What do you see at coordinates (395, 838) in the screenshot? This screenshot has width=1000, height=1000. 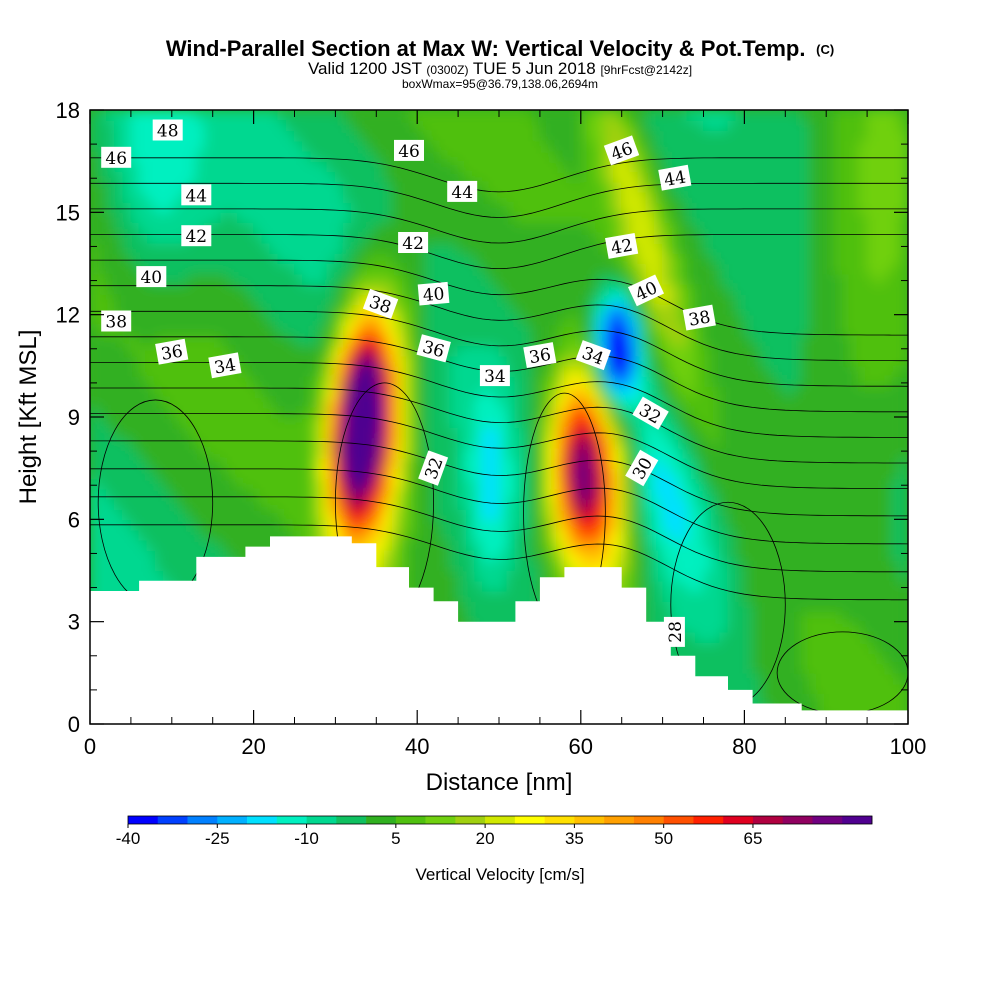 I see `colorbar-tick-label: 5` at bounding box center [395, 838].